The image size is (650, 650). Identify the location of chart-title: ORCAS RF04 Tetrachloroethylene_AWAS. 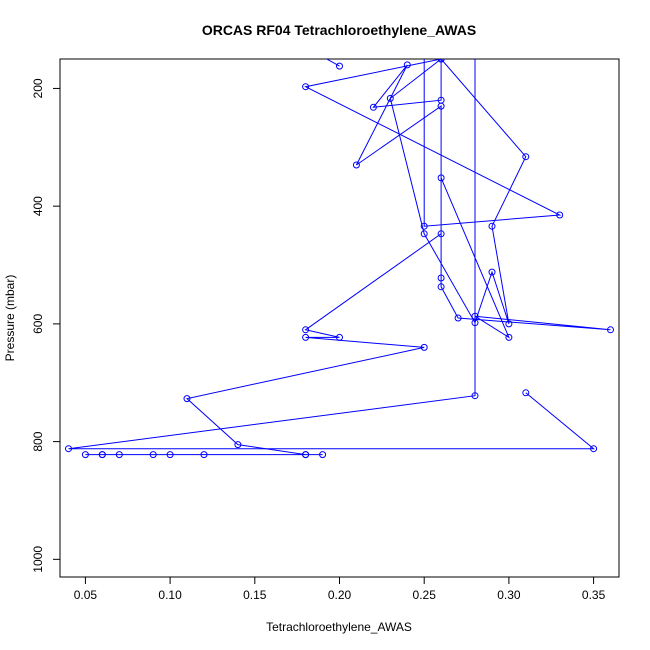
(339, 30).